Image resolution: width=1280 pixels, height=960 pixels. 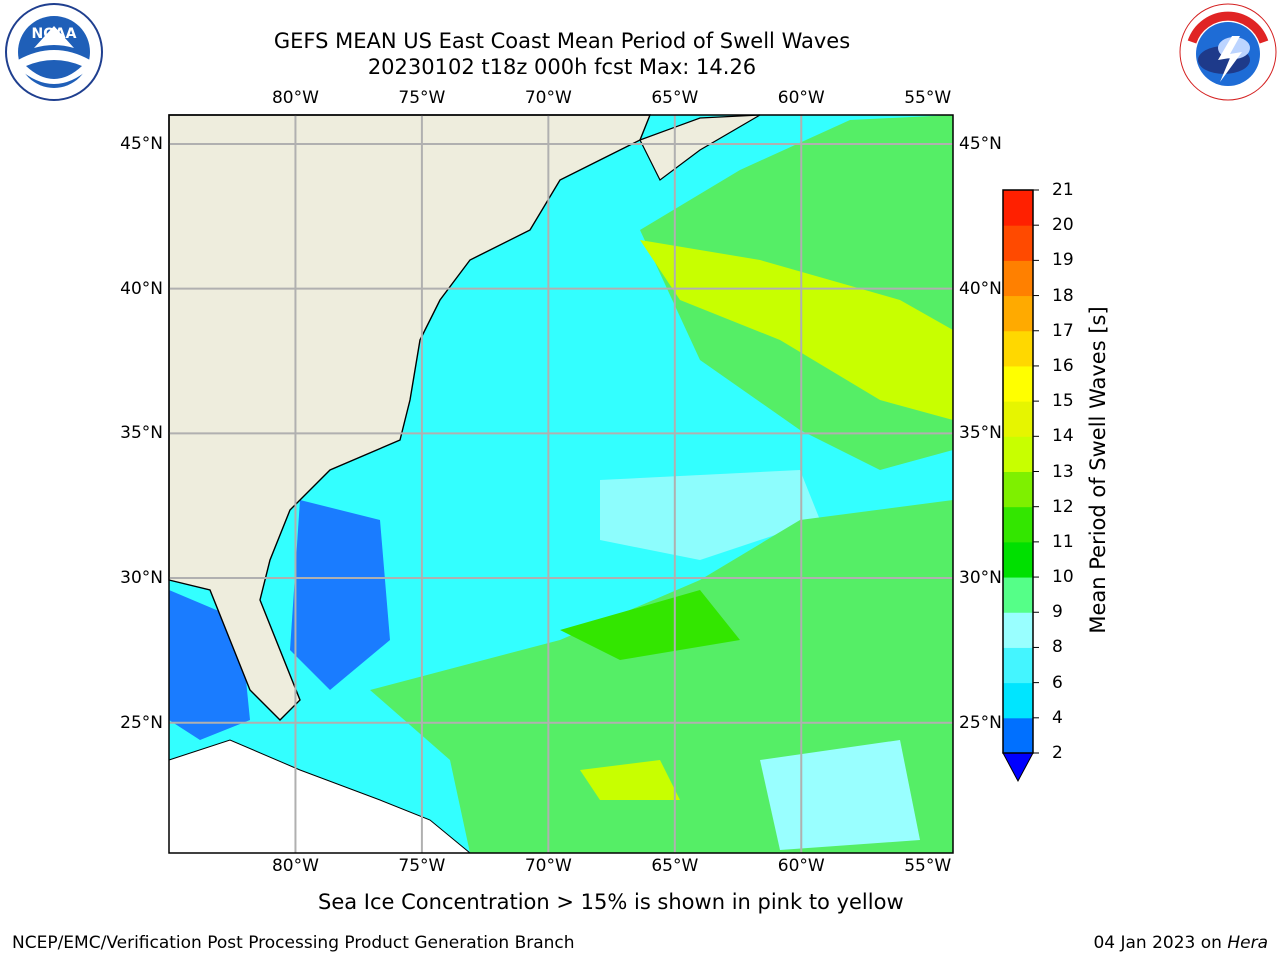 What do you see at coordinates (295, 866) in the screenshot?
I see `lon-tick-bottom: 80°W` at bounding box center [295, 866].